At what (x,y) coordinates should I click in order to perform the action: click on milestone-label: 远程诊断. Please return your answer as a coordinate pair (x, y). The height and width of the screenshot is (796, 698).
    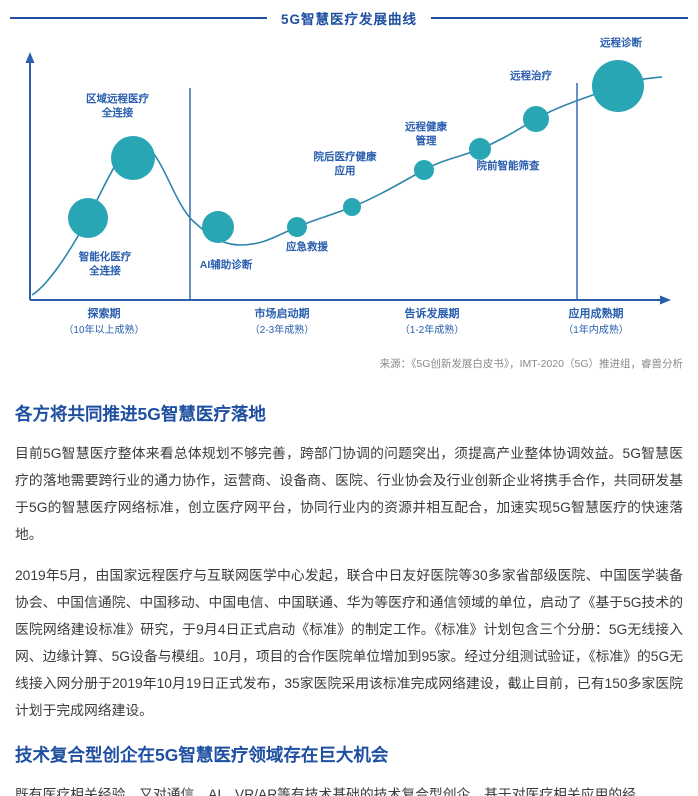
    Looking at the image, I should click on (621, 43).